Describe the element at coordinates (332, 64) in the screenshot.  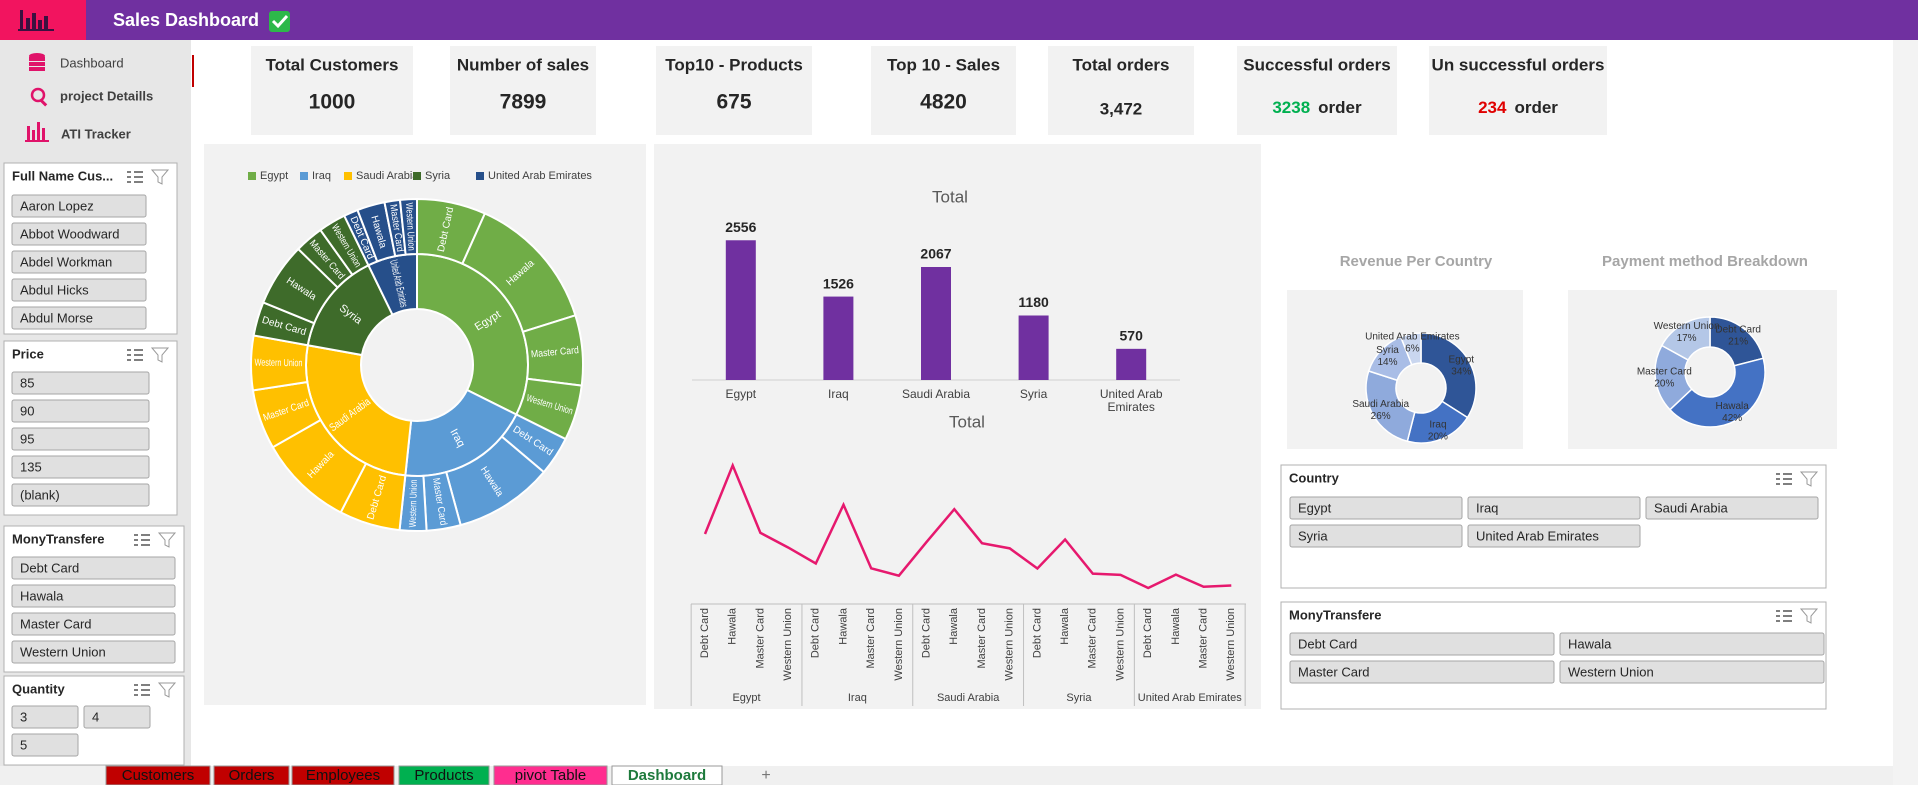
I see `kpi-label: Total Customers` at that location.